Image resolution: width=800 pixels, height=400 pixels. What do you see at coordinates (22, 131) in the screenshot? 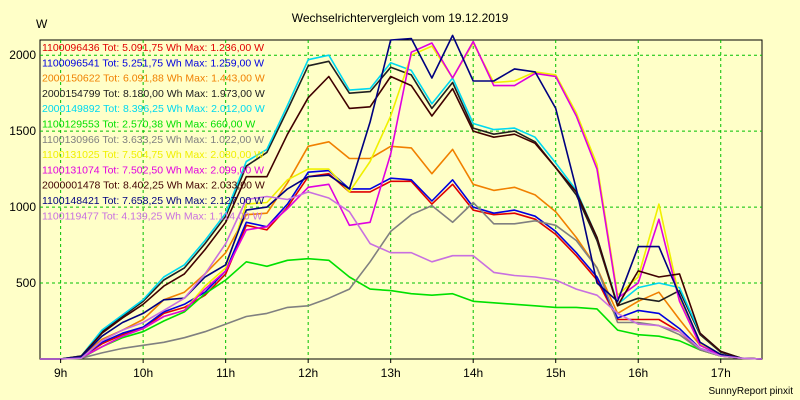
I see `y-tick-label-2: 1500` at bounding box center [22, 131].